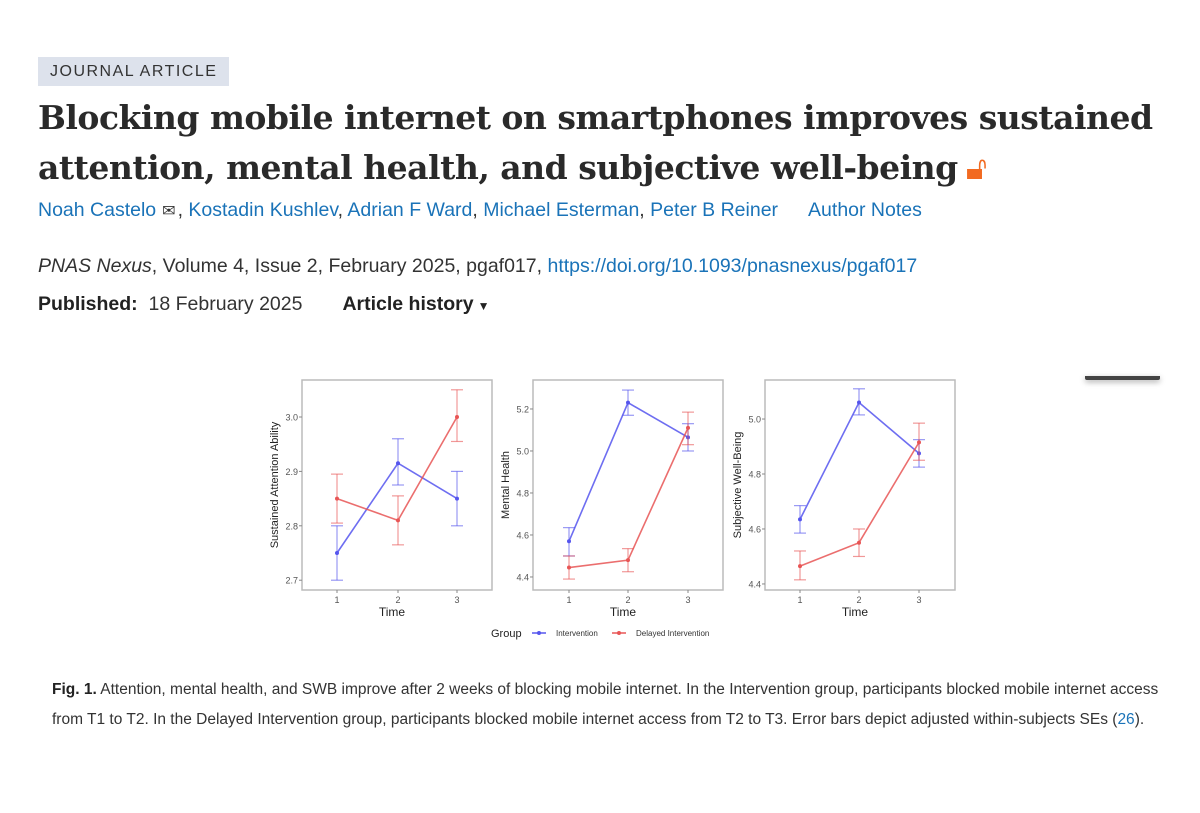 The width and height of the screenshot is (1200, 813). Describe the element at coordinates (95, 266) in the screenshot. I see `journal-name: PNAS Nexus` at that location.